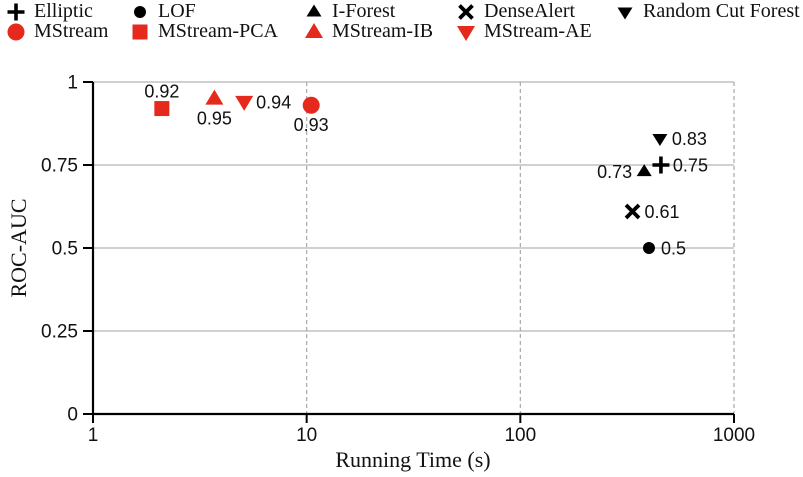 The width and height of the screenshot is (803, 477). What do you see at coordinates (660, 139) in the screenshot?
I see `point-random-cut-forest` at bounding box center [660, 139].